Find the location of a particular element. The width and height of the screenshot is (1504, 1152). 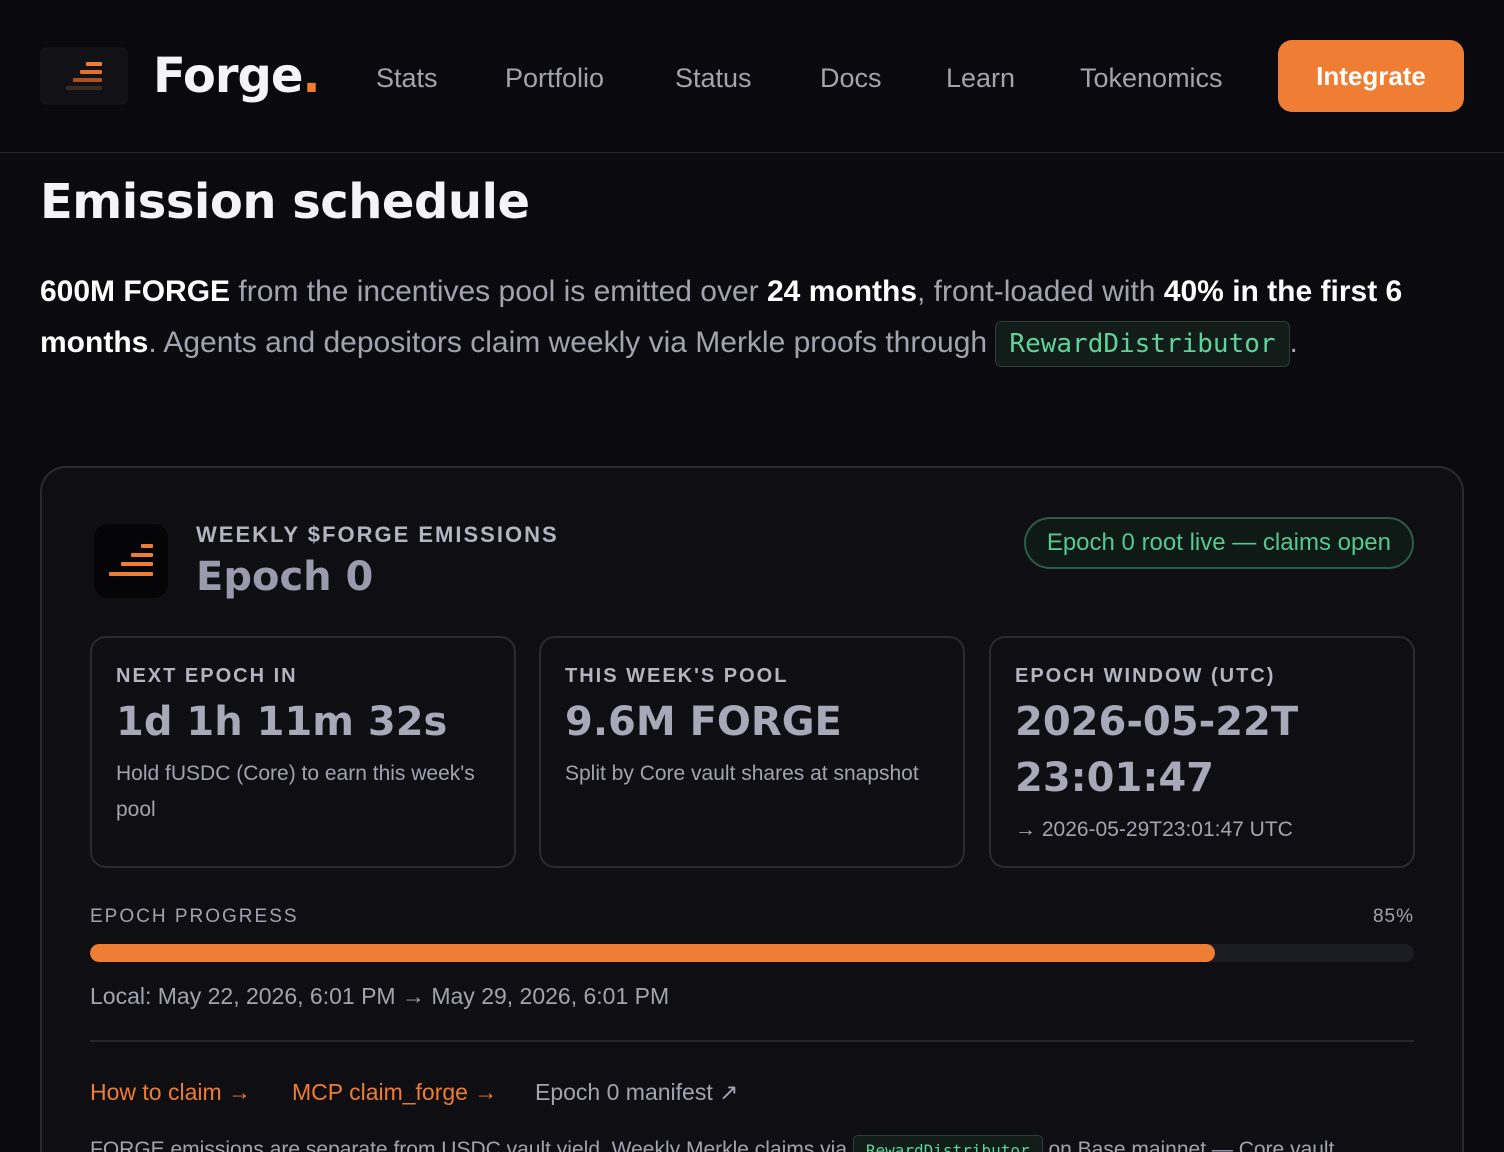

emission-amount: 600M FORGE is located at coordinates (135, 291).